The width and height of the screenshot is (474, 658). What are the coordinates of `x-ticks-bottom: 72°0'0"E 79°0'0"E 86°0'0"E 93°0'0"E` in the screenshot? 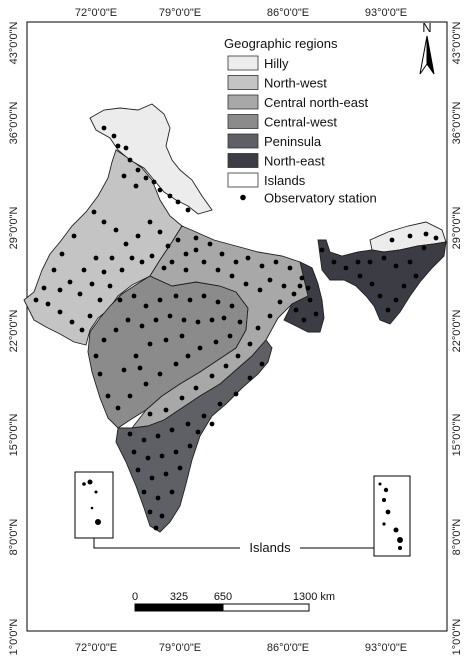 It's located at (241, 648).